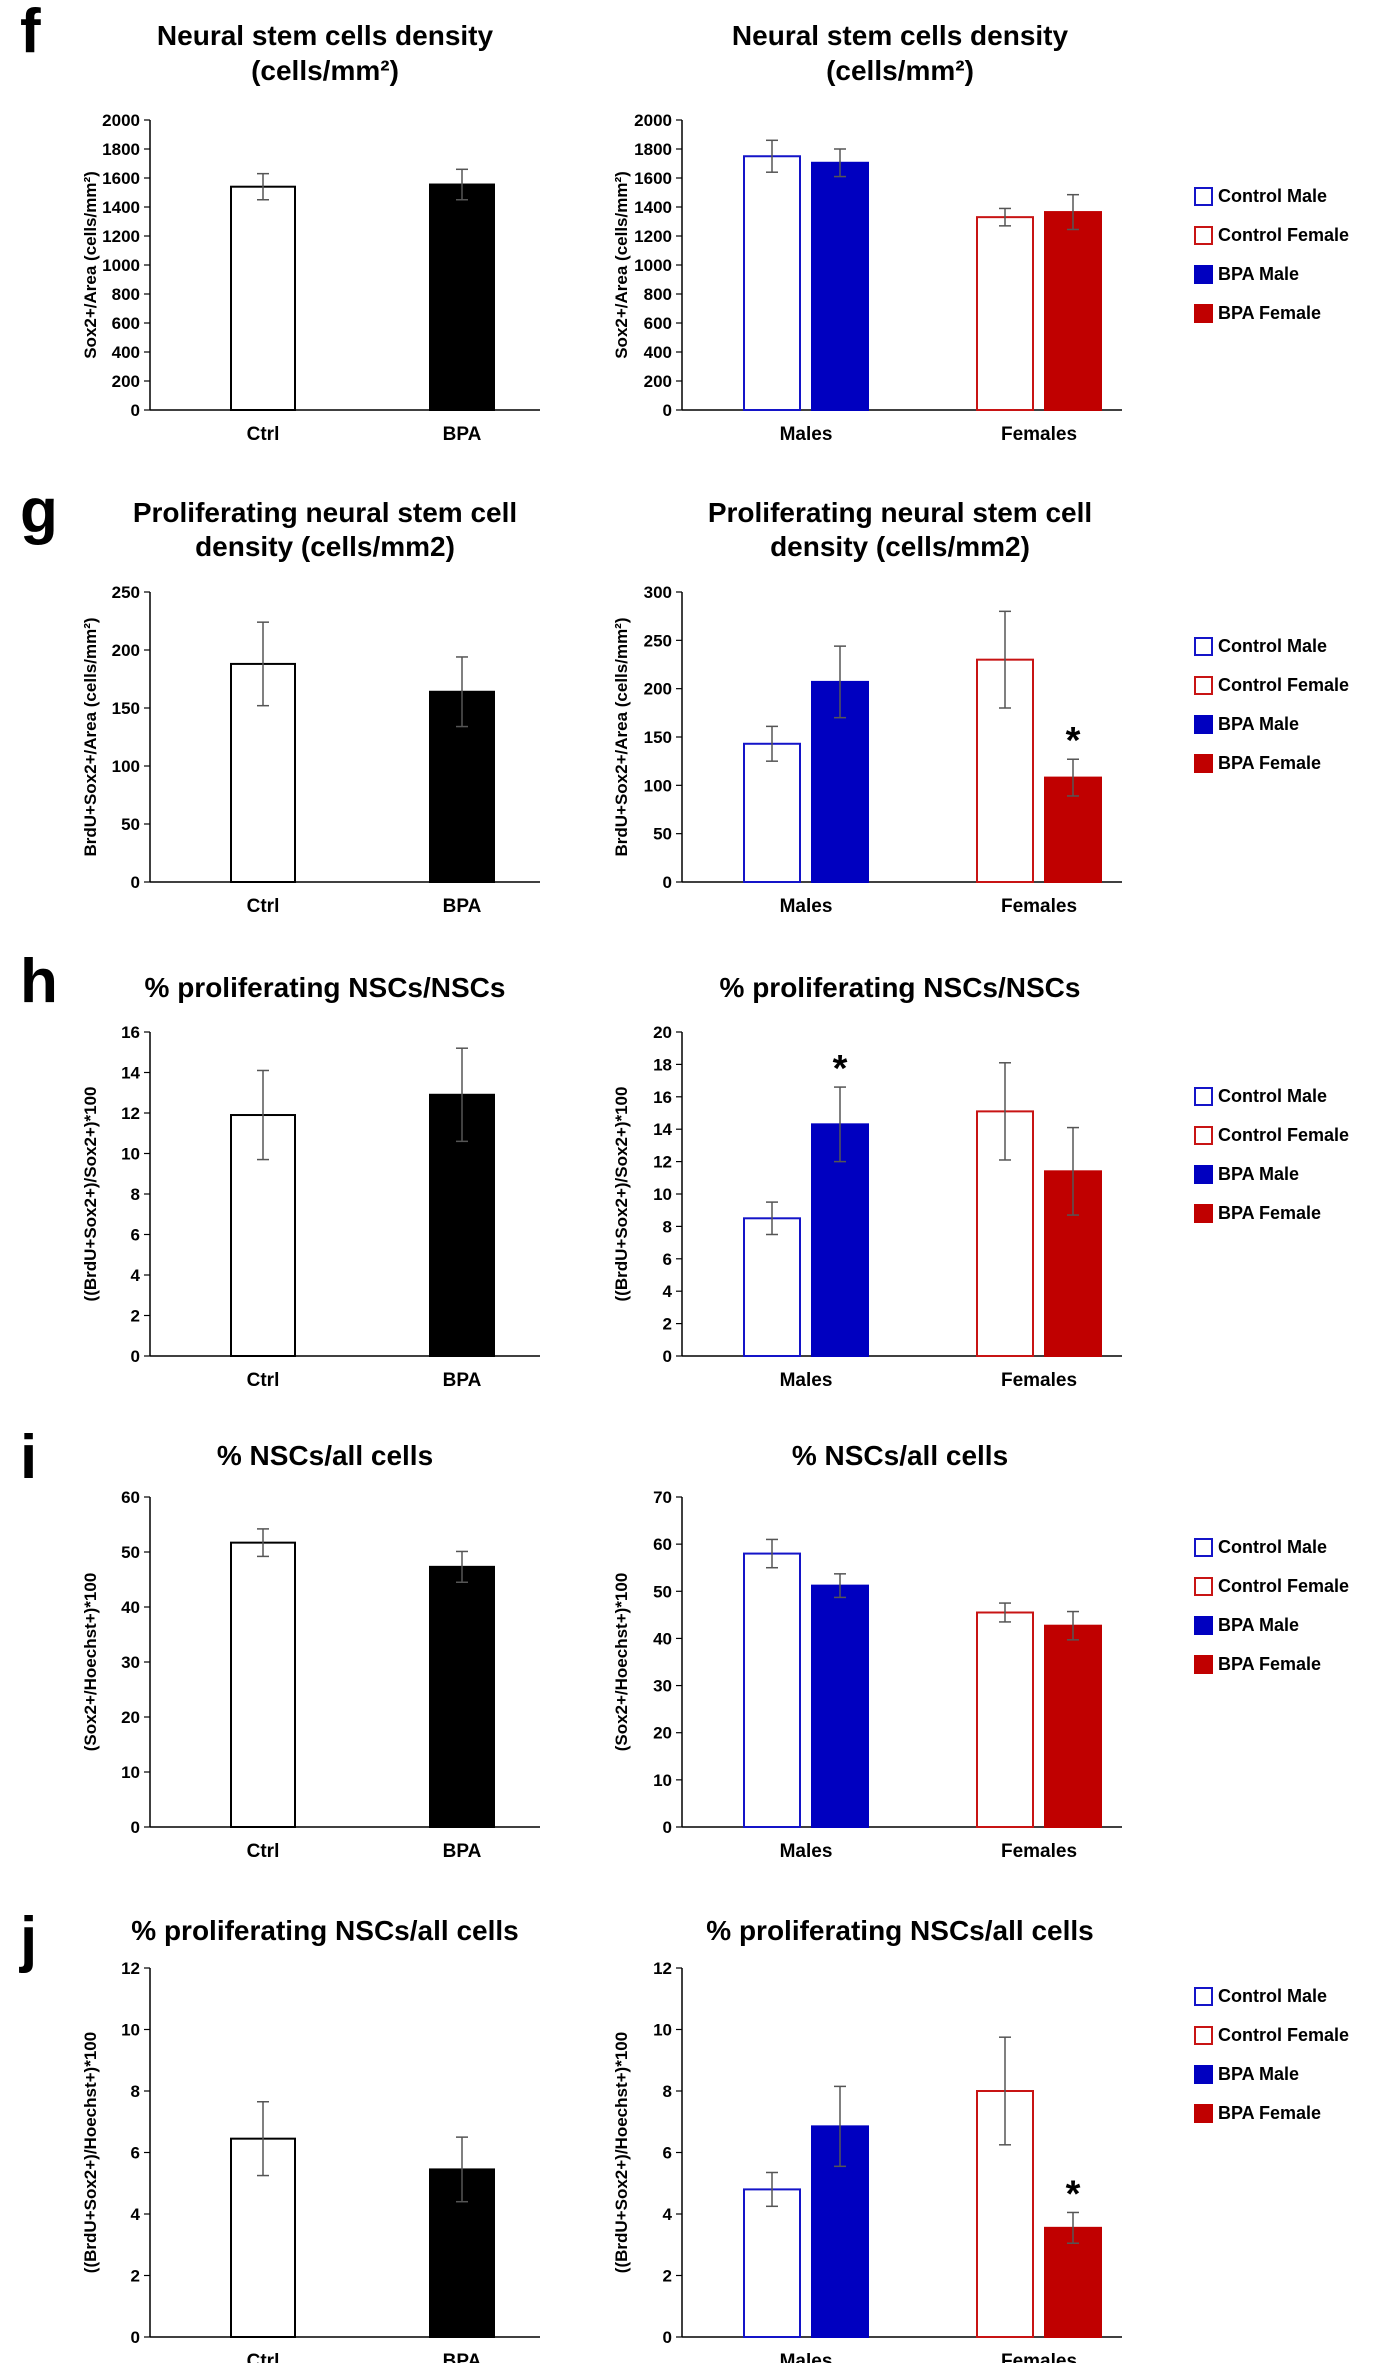  I want to click on y-axis-label: (Sox2+/Hoechst+)*100, so click(90, 1662).